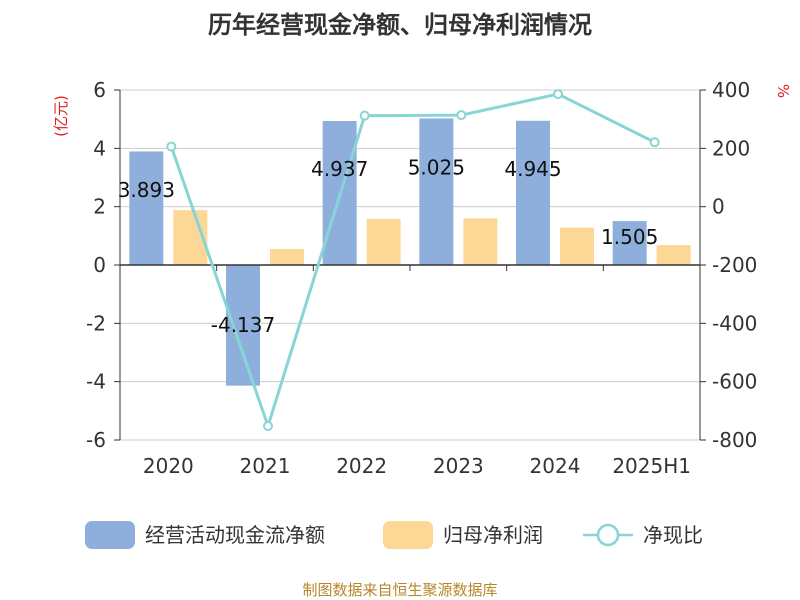 The height and width of the screenshot is (600, 800). What do you see at coordinates (235, 535) in the screenshot?
I see `legend-label-0: 经营活动现金流净额` at bounding box center [235, 535].